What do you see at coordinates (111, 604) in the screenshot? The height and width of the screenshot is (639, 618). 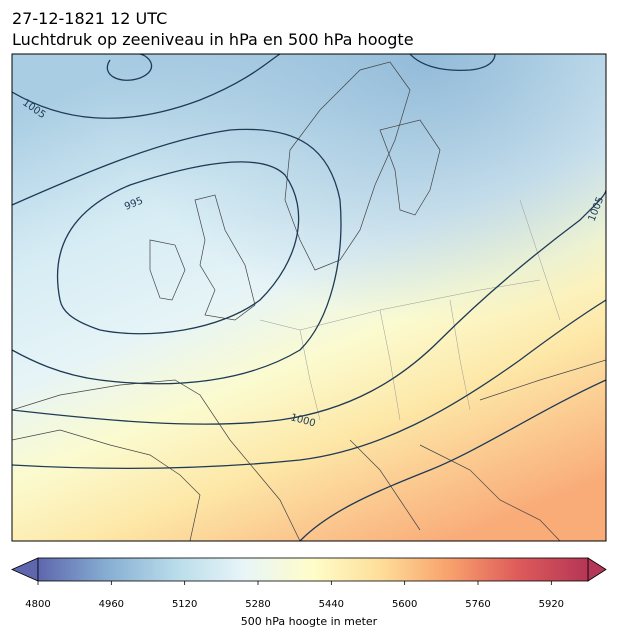 I see `colorbar-tick-label: 4960` at bounding box center [111, 604].